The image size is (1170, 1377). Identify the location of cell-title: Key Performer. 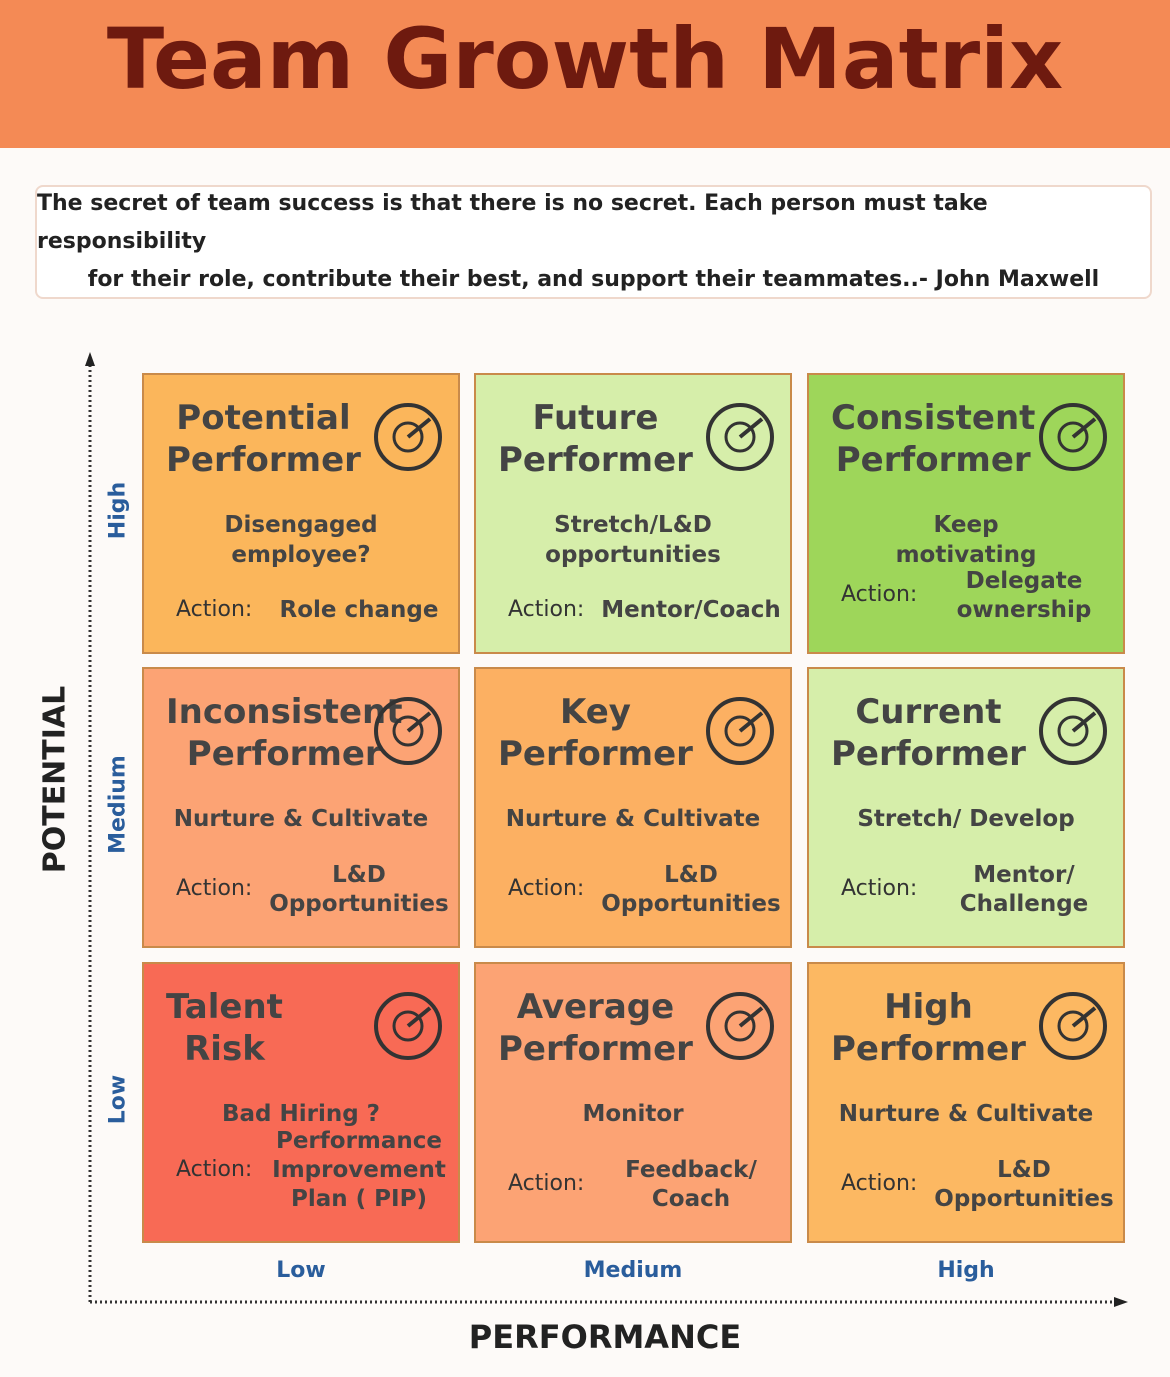
(595, 733).